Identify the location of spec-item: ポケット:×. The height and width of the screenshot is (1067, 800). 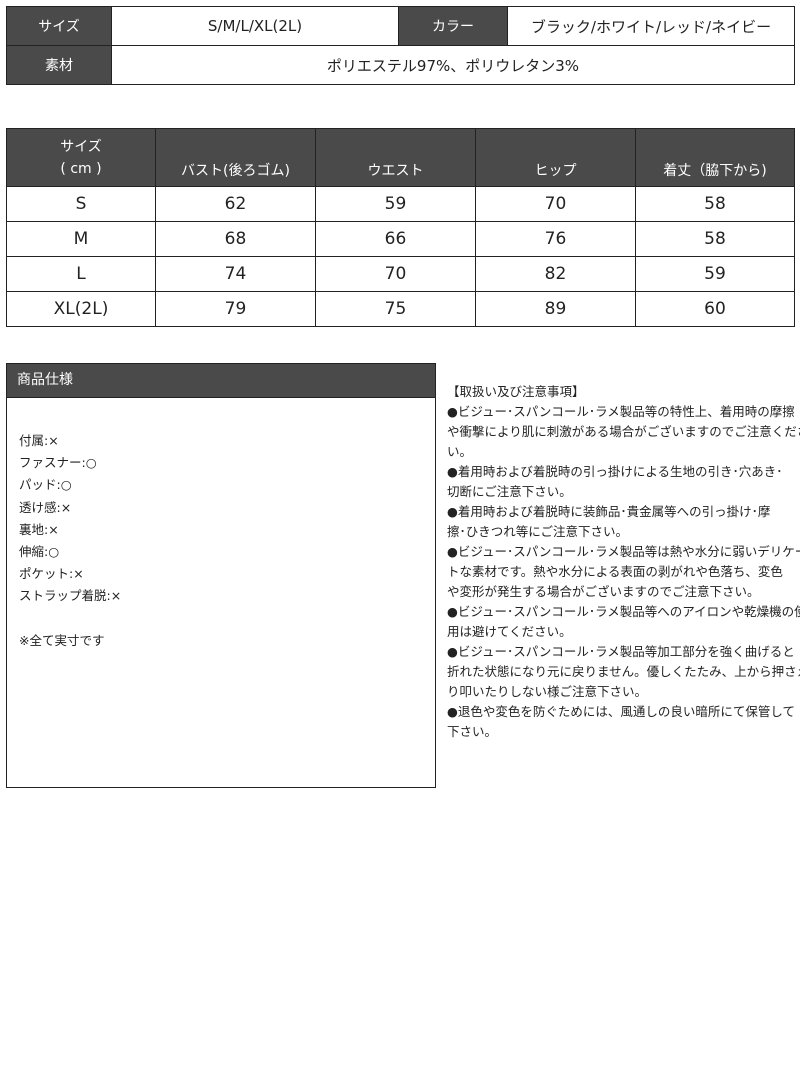
(51, 574).